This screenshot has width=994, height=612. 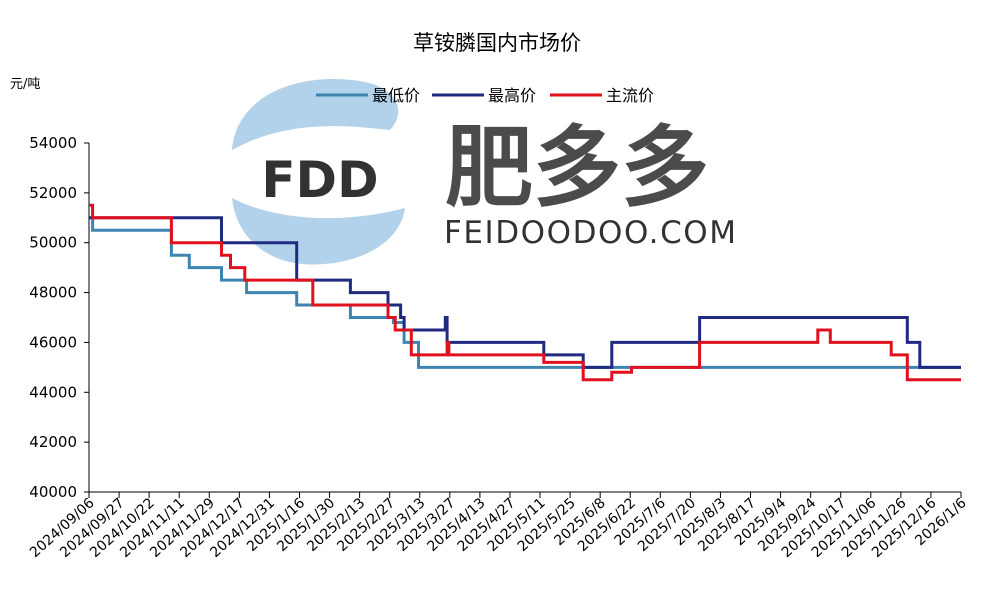 What do you see at coordinates (53, 143) in the screenshot?
I see `y-tick-label: 54000` at bounding box center [53, 143].